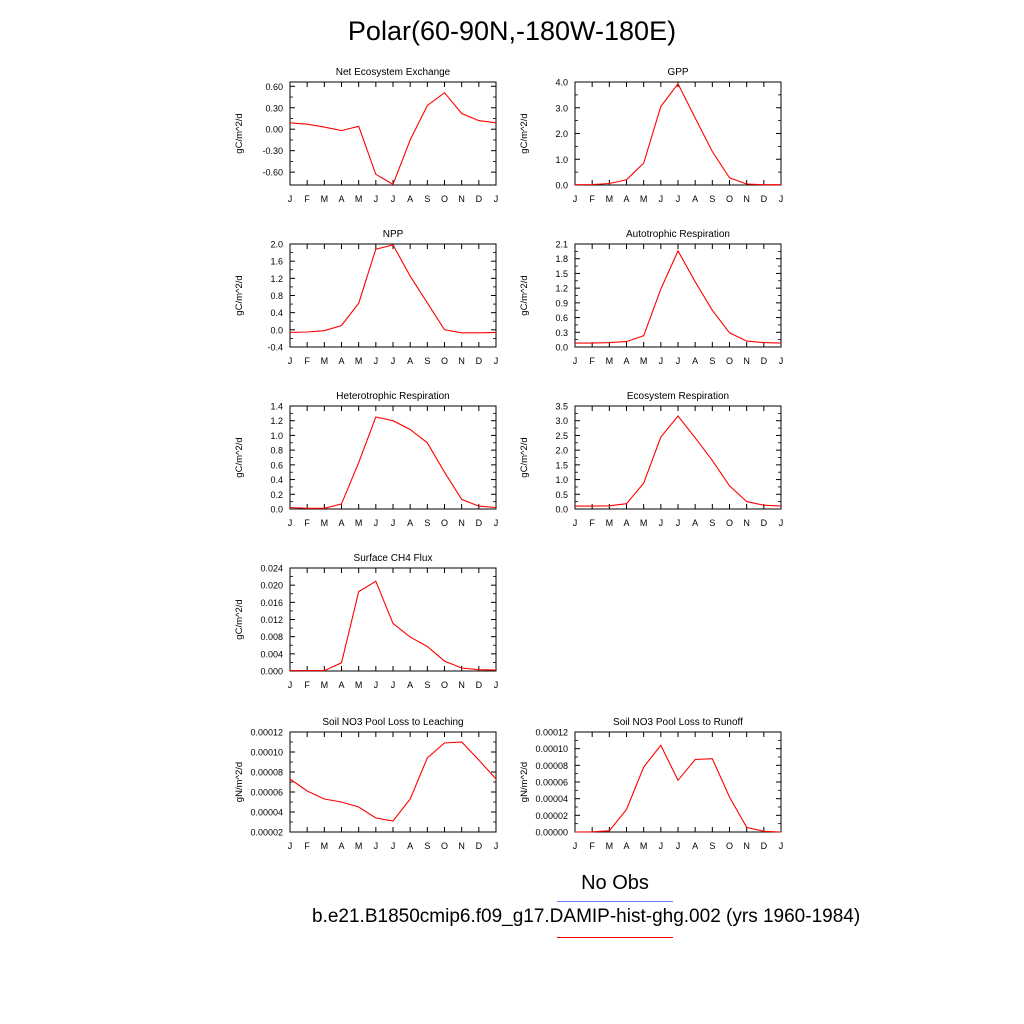  Describe the element at coordinates (276, 296) in the screenshot. I see `y-tick-label: 0.8` at that location.